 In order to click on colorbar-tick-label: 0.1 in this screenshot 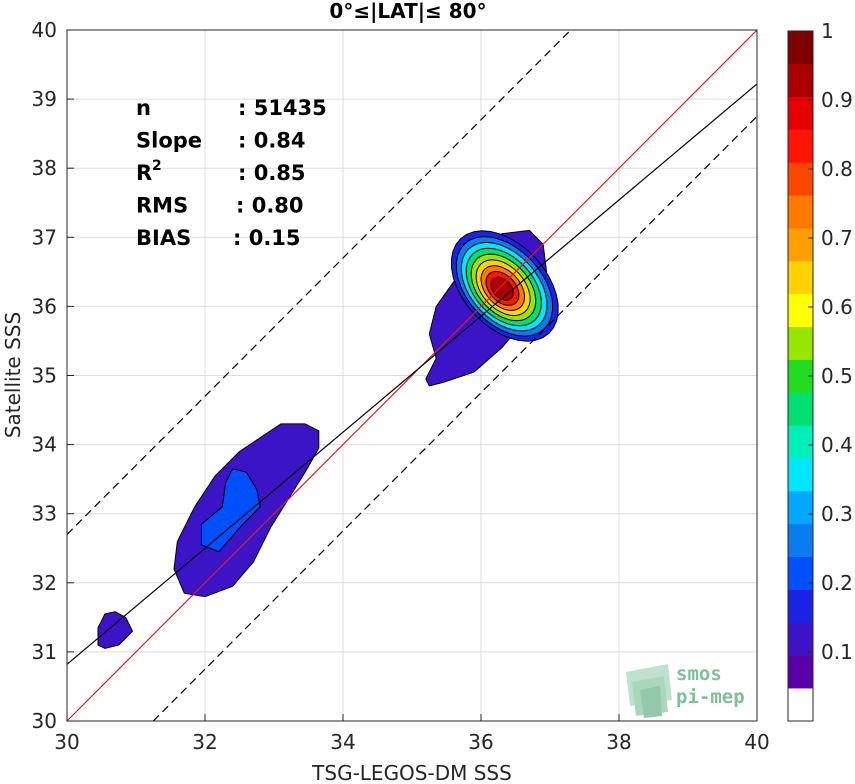, I will do `click(837, 652)`.